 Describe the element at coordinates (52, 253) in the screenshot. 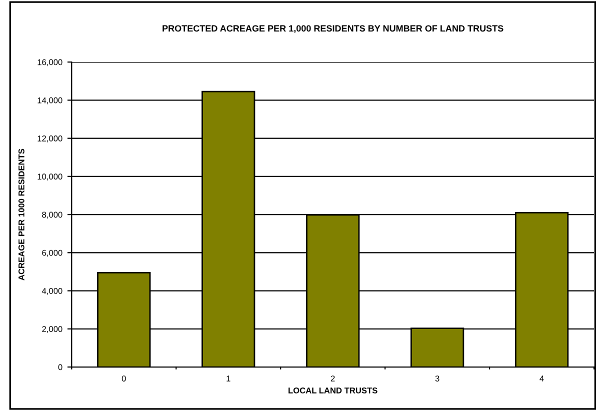

I see `y-tick-label: 6,000` at that location.